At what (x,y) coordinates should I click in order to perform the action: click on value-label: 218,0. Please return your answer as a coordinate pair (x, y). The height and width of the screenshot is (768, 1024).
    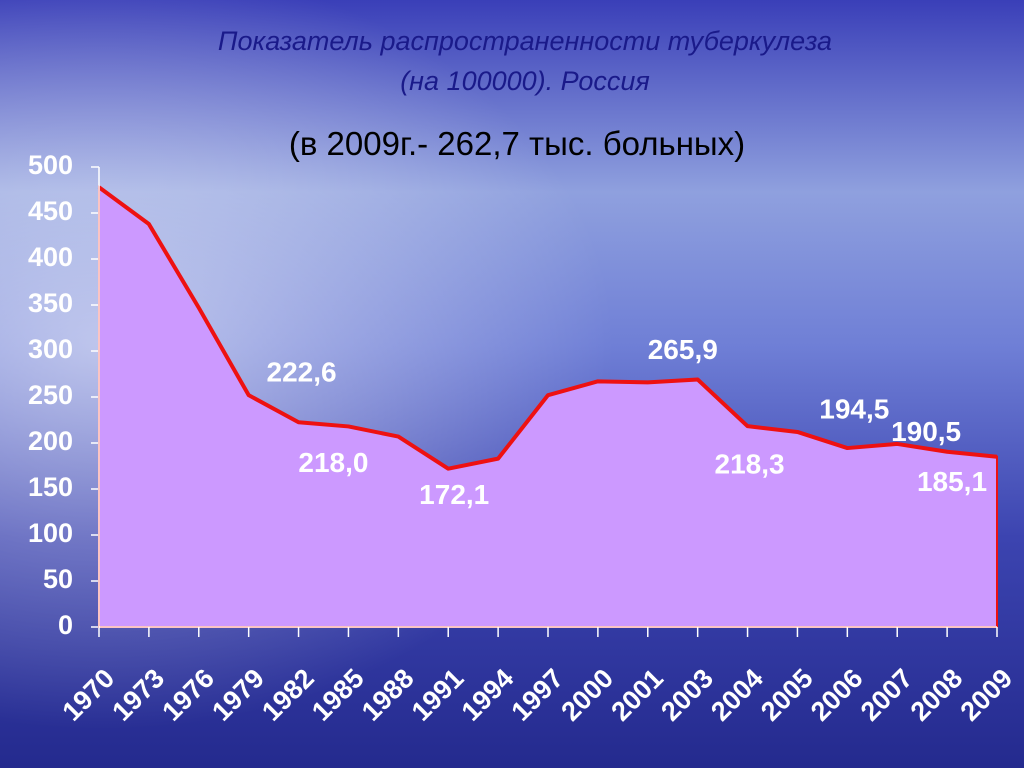
    Looking at the image, I should click on (333, 462).